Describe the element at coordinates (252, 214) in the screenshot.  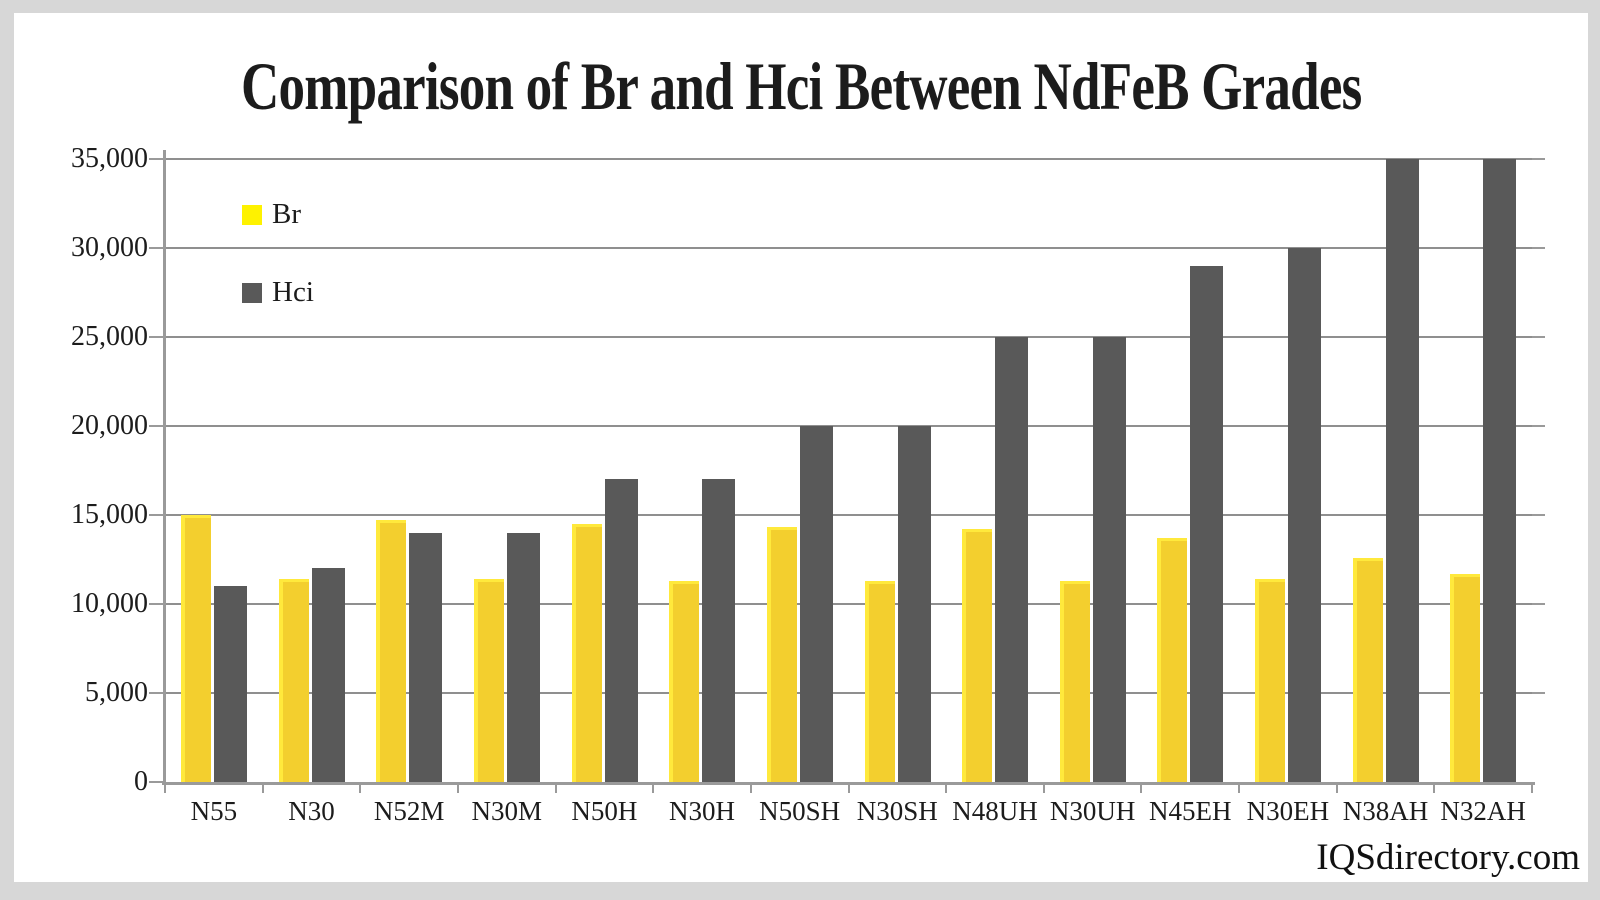
I see `legend-swatch-br` at that location.